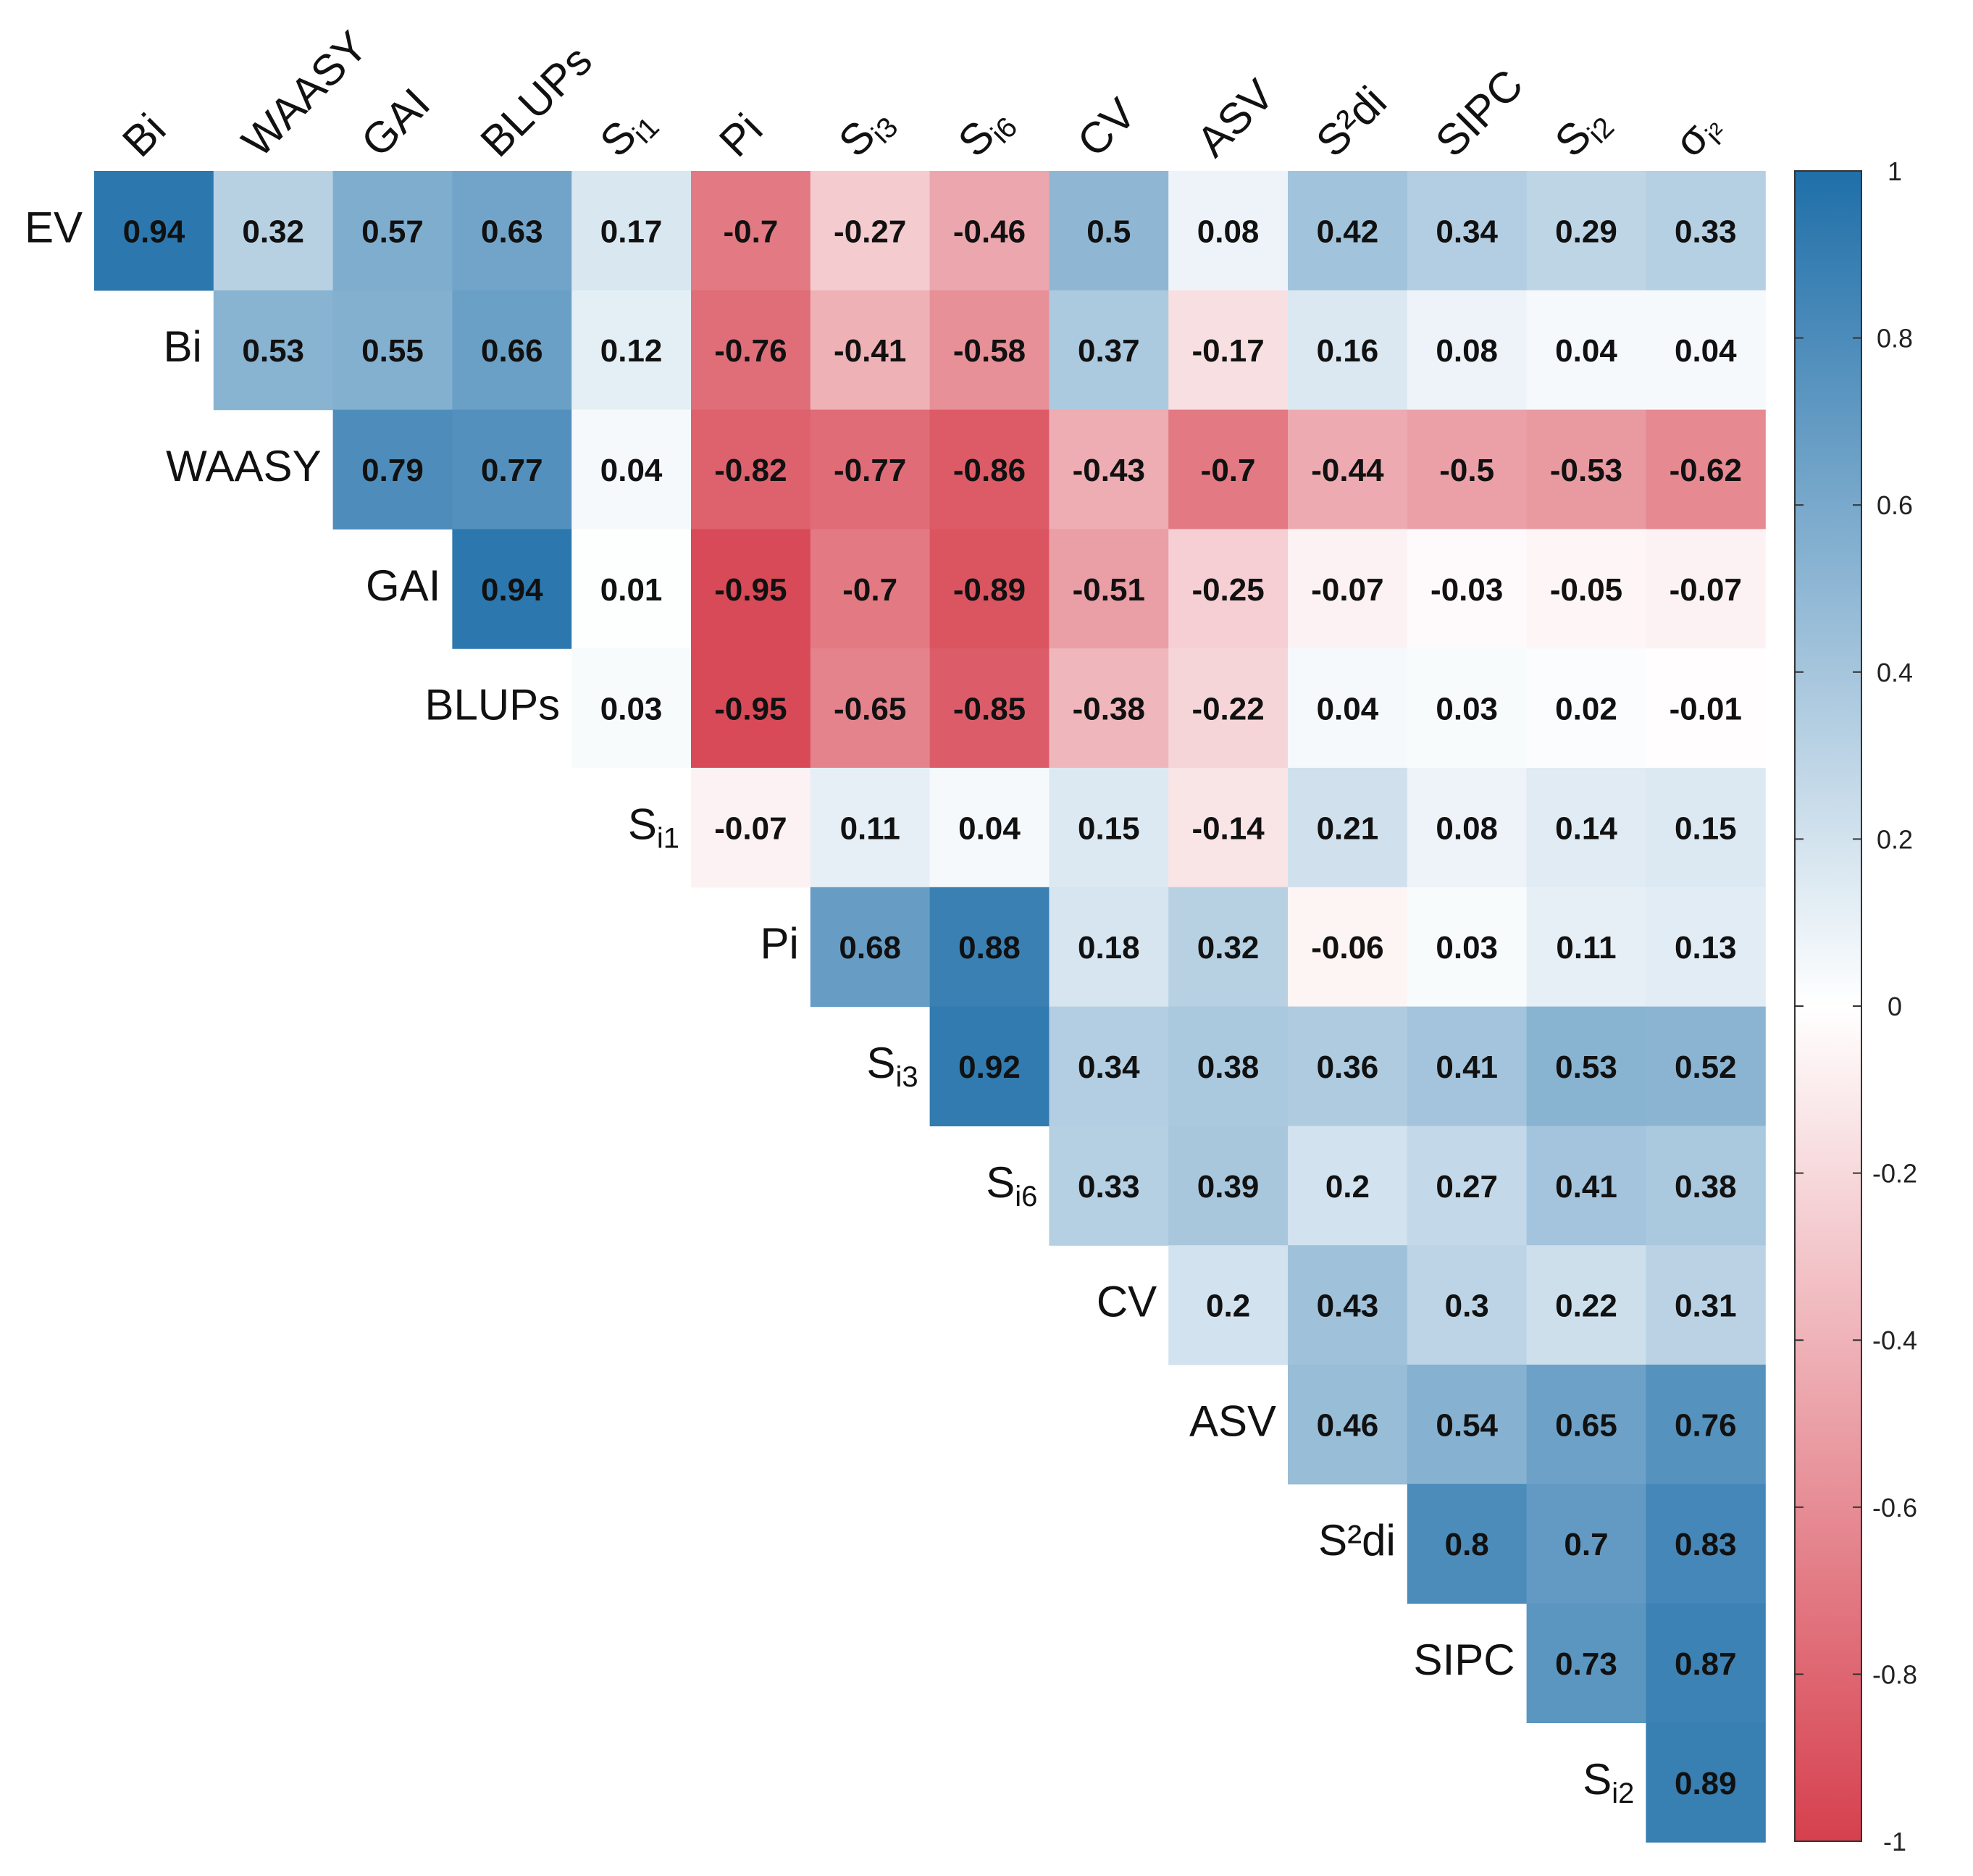 The width and height of the screenshot is (1973, 1876). What do you see at coordinates (1011, 1185) in the screenshot?
I see `row-label-si6: Si6` at bounding box center [1011, 1185].